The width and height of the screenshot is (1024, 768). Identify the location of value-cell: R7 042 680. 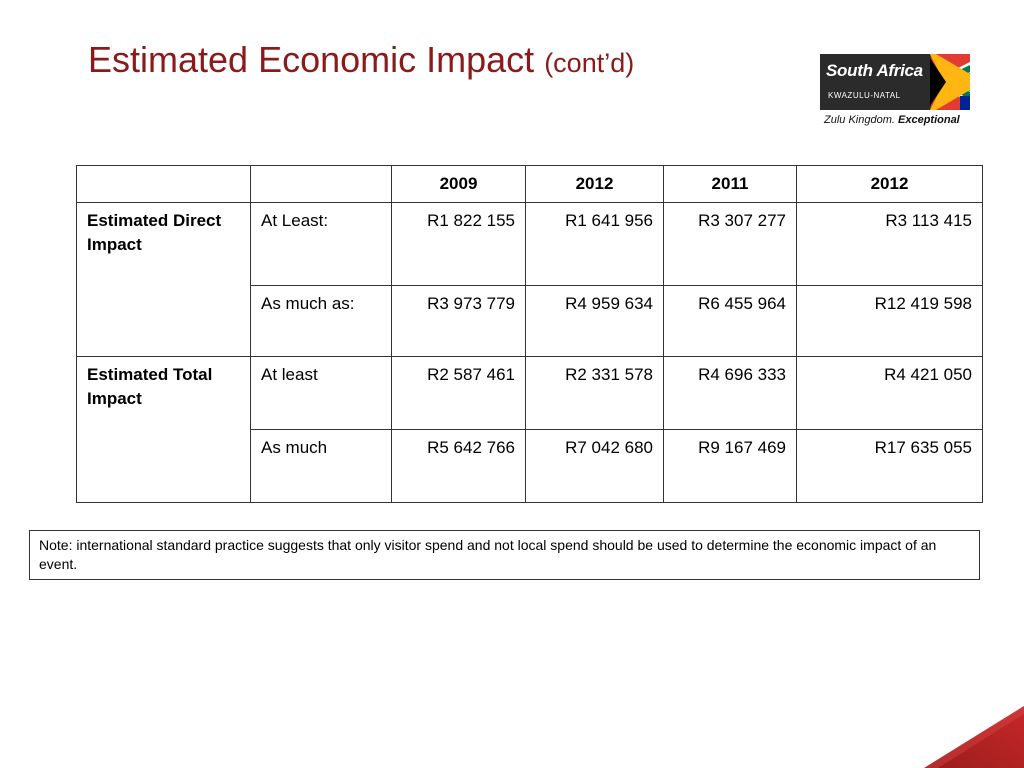
(594, 466).